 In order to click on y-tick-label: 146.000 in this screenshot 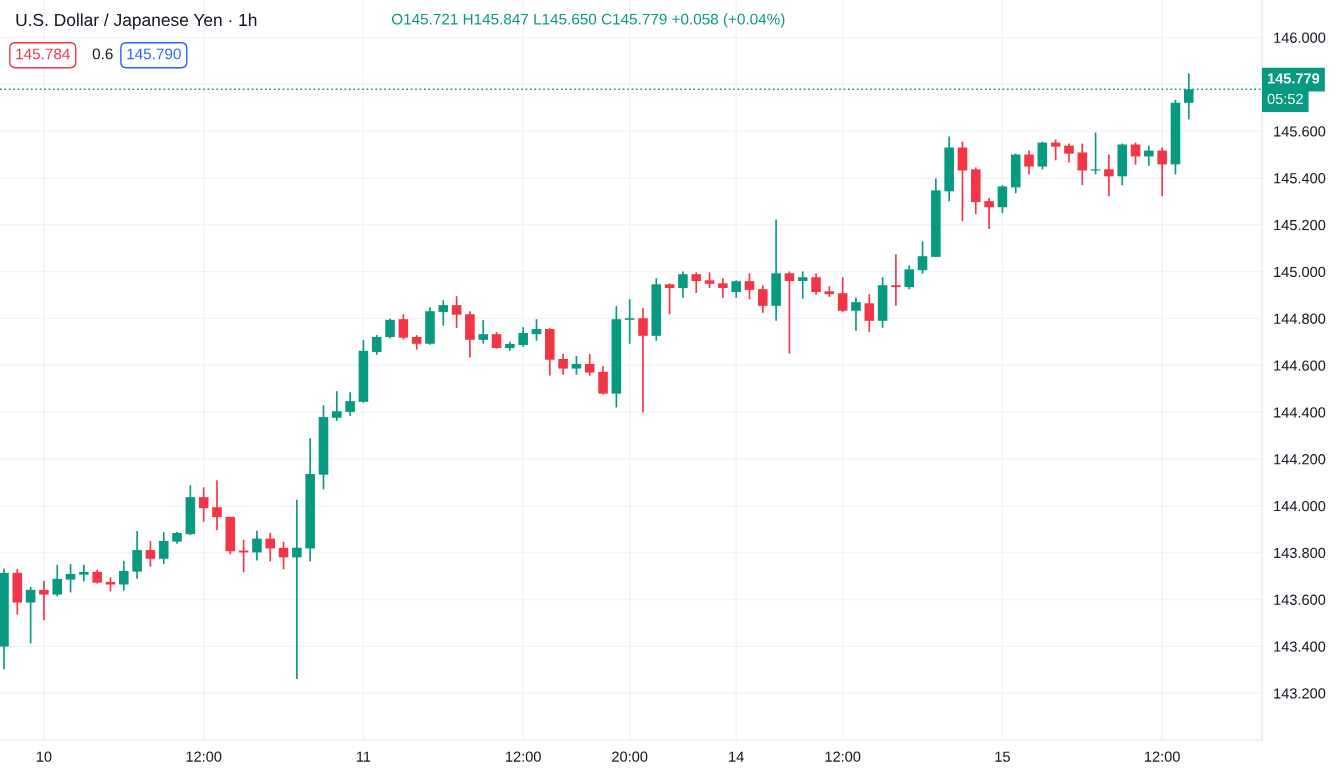, I will do `click(1300, 37)`.